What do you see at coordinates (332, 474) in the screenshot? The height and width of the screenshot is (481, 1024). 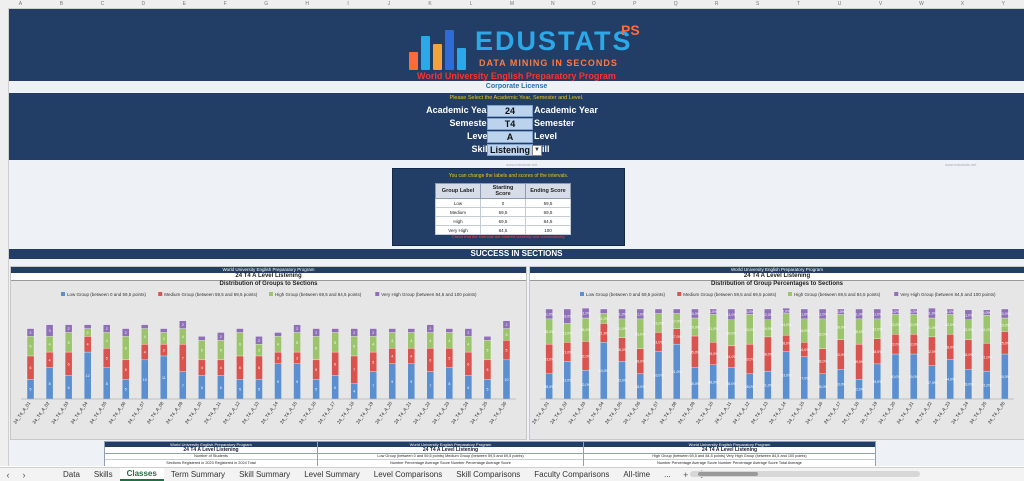 I see `tab-level-summary: Level Summary` at bounding box center [332, 474].